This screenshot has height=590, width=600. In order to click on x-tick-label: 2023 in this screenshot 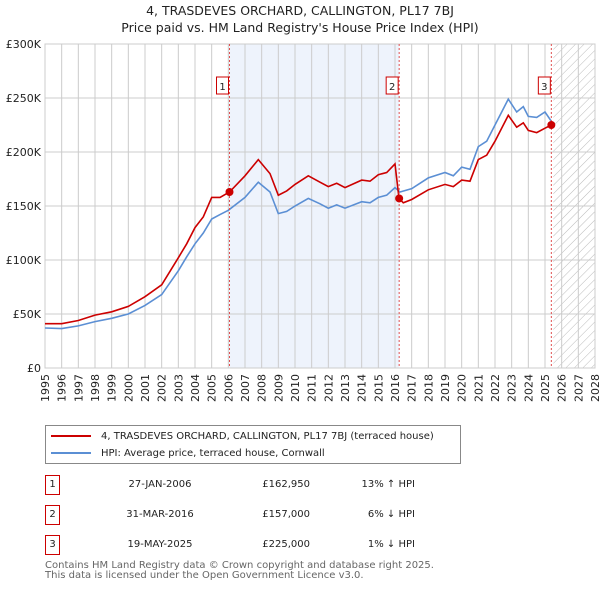, I will do `click(512, 388)`.